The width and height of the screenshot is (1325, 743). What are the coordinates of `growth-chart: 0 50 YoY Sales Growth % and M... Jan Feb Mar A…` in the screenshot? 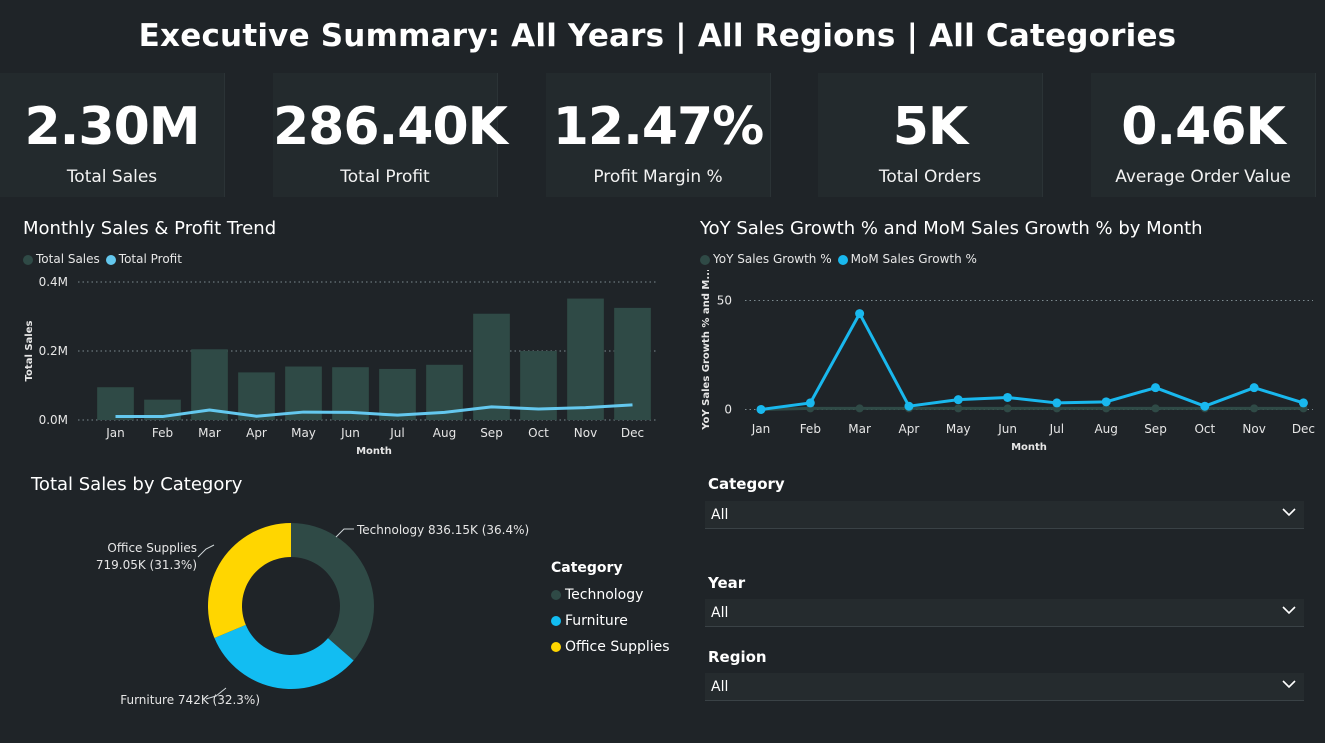 It's located at (1010, 365).